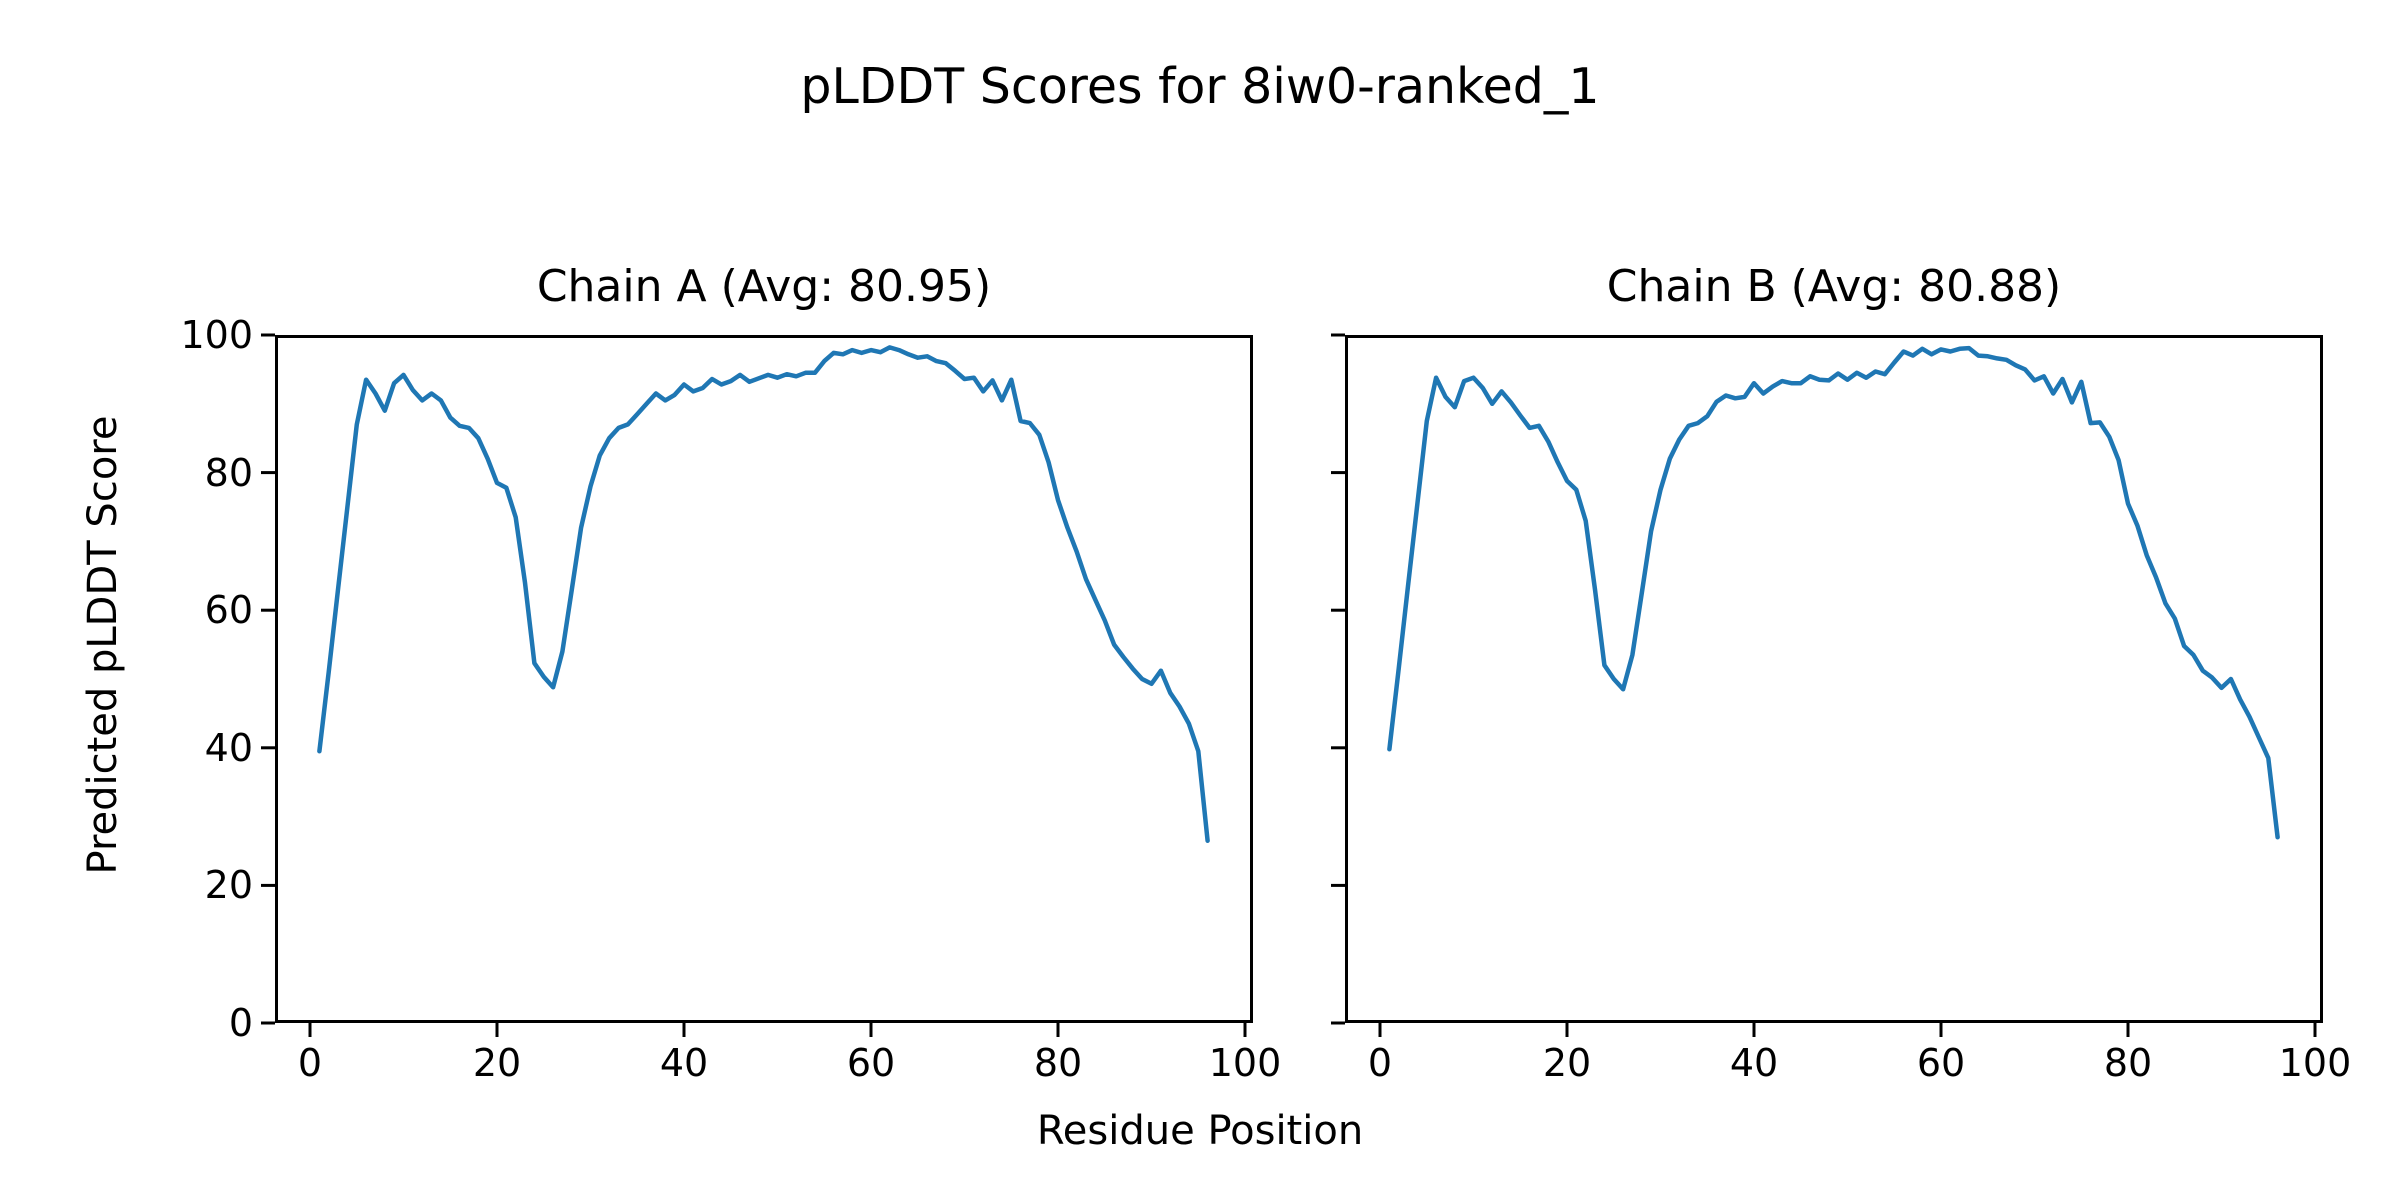  What do you see at coordinates (228, 747) in the screenshot?
I see `y-tick-label: 40` at bounding box center [228, 747].